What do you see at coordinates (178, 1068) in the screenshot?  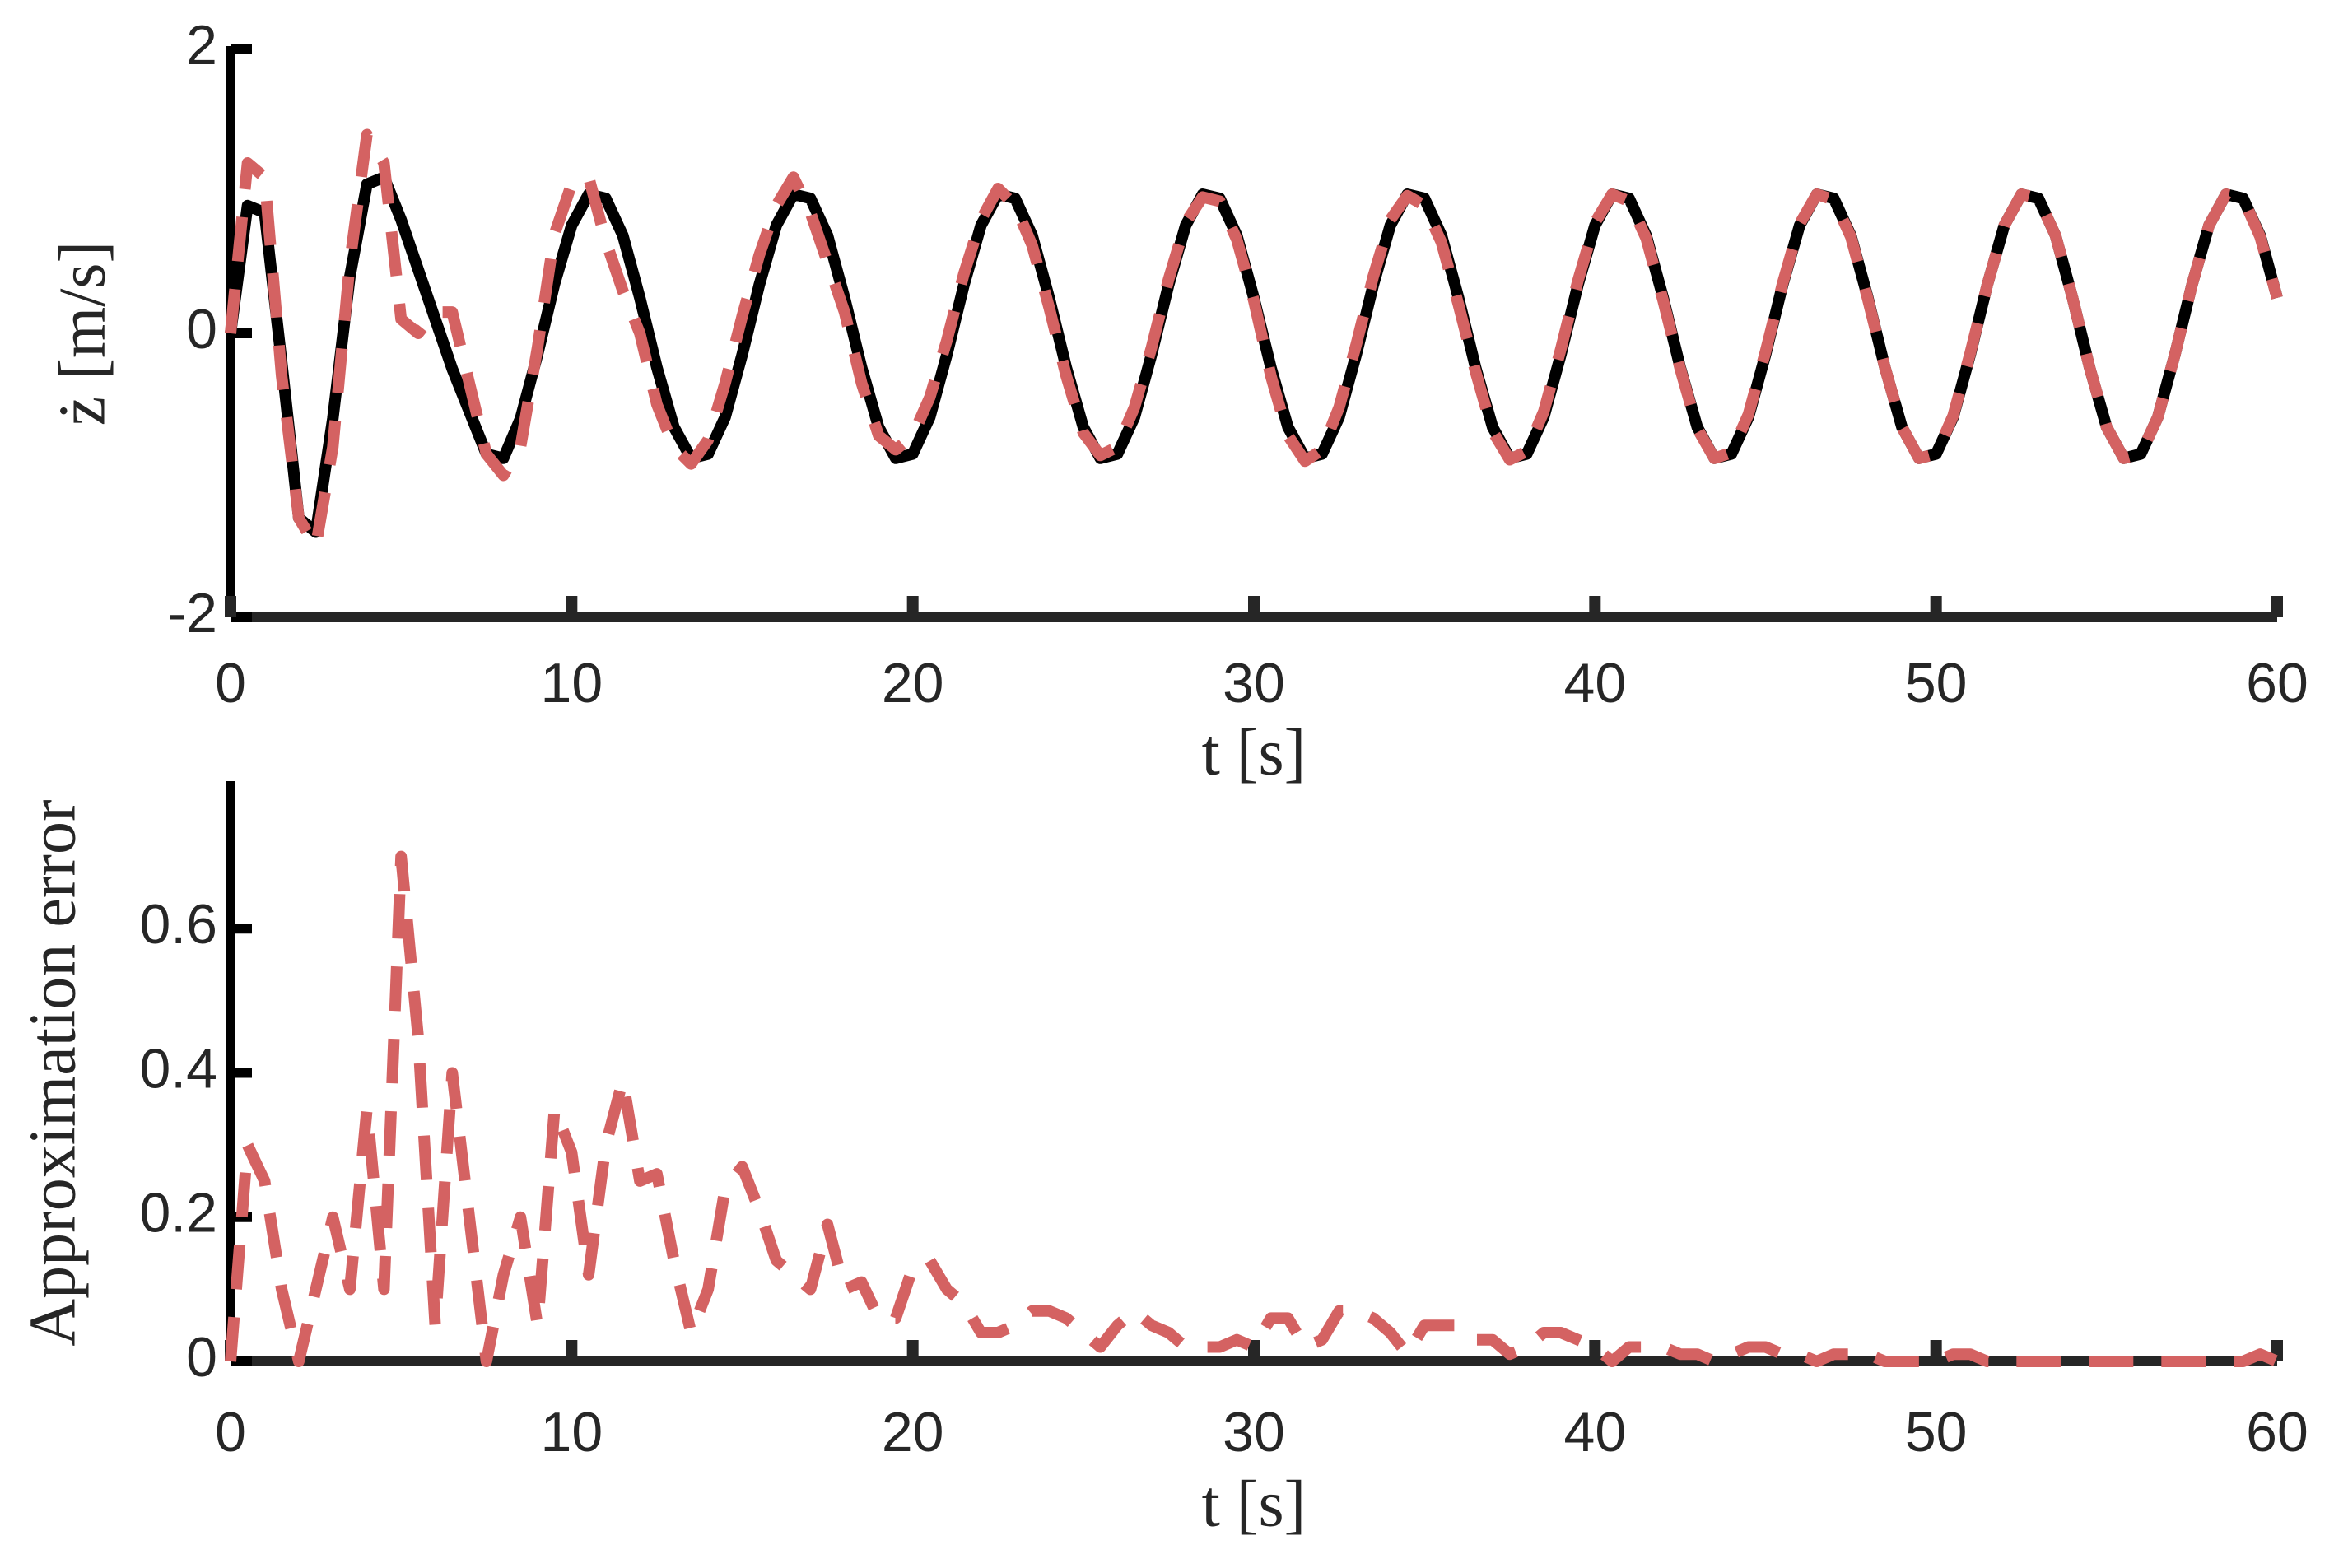 I see `y-tick-label: 0.4` at bounding box center [178, 1068].